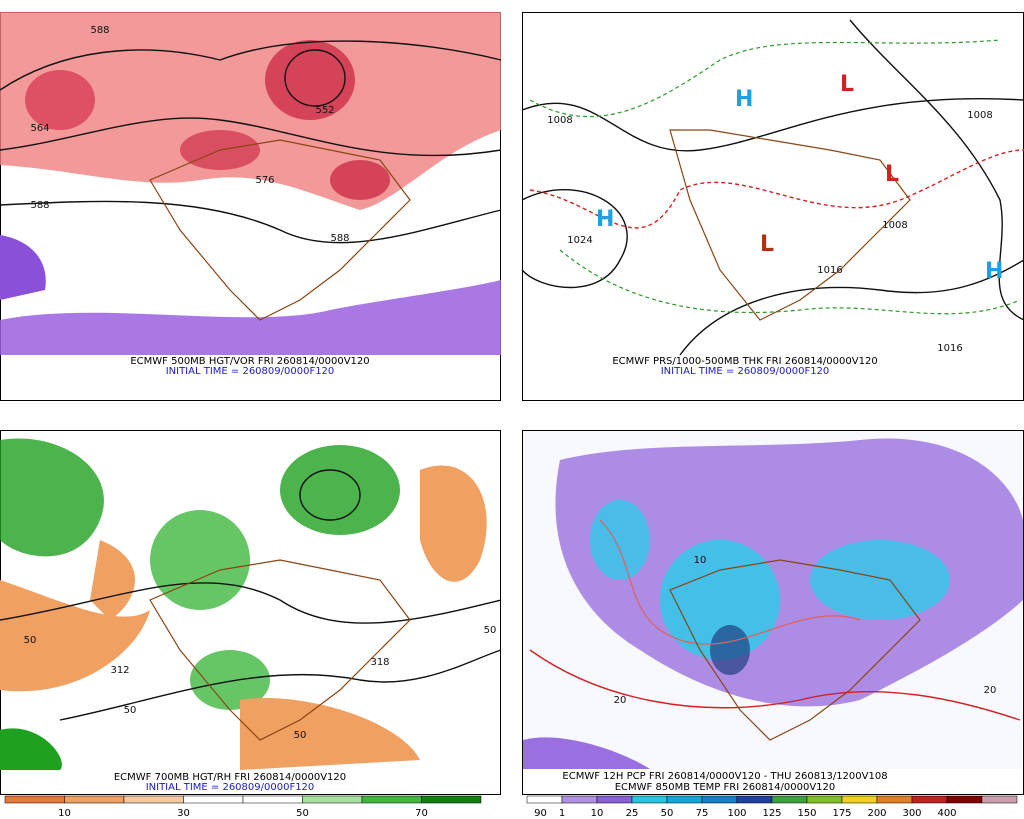  Describe the element at coordinates (911, 813) in the screenshot. I see `colorbar-label: 300` at that location.